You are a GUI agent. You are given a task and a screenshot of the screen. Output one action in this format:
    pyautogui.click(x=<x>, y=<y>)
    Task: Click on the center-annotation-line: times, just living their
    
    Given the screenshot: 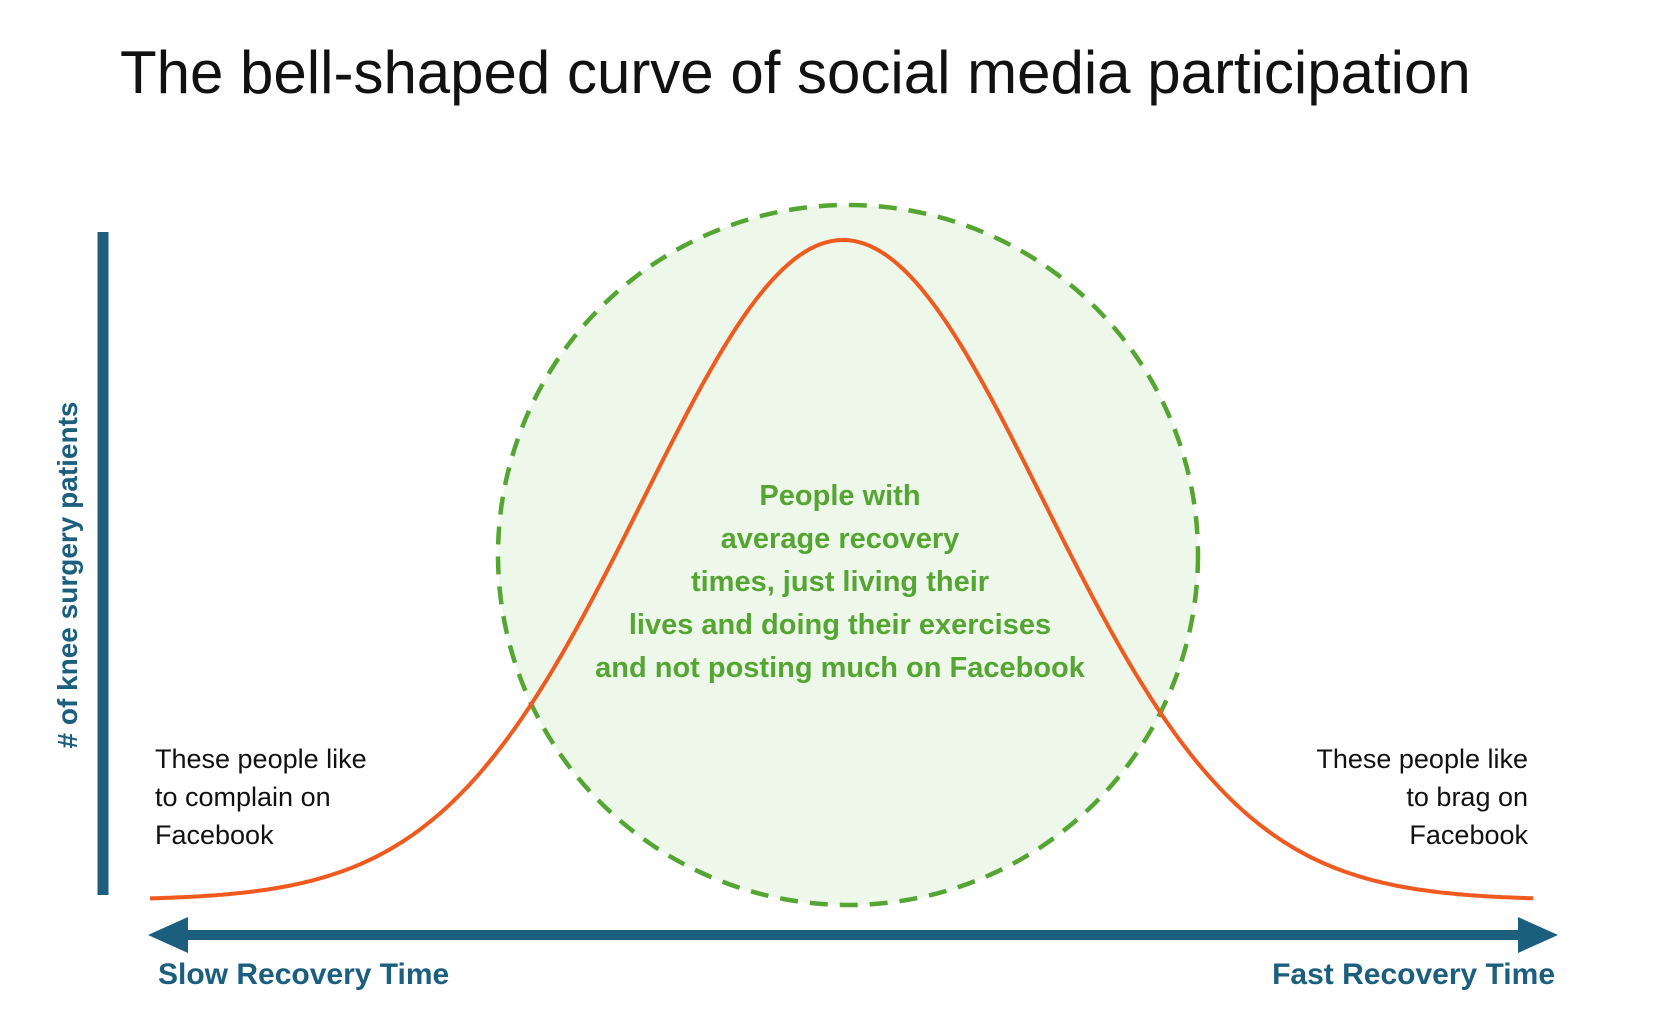 What is the action you would take?
    pyautogui.click(x=840, y=582)
    